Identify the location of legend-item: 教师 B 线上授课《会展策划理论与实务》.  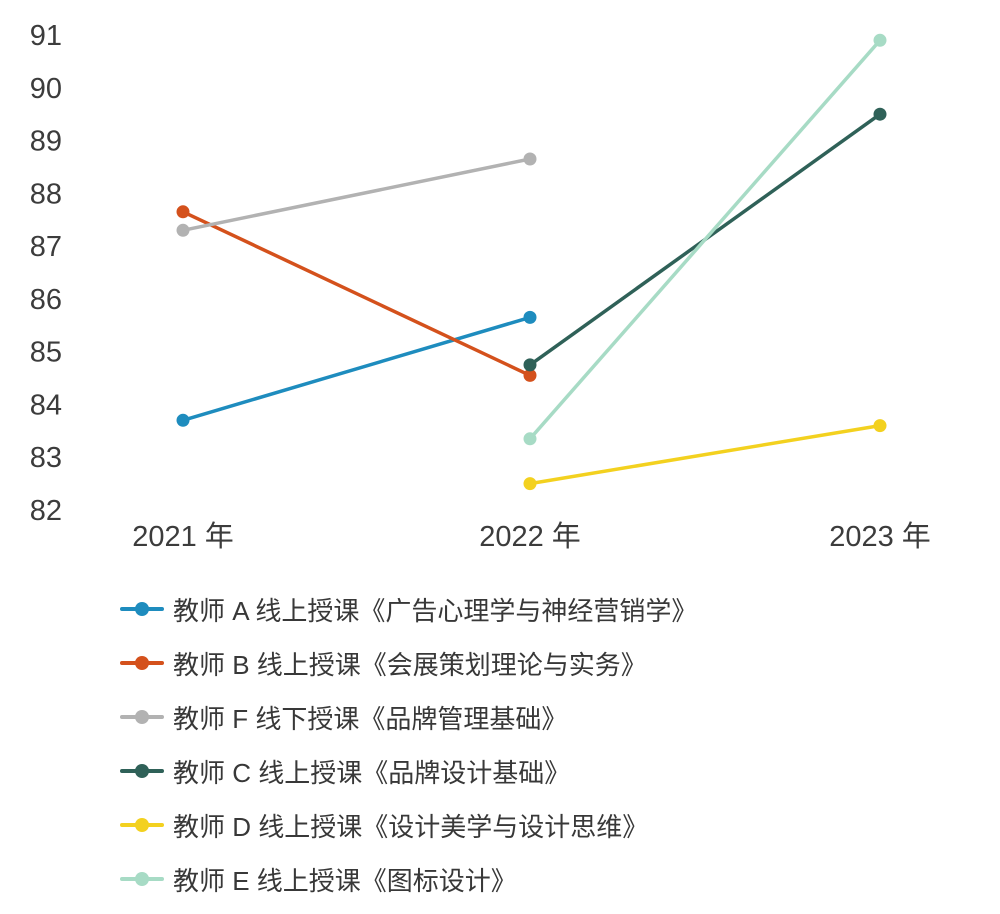
(560, 663).